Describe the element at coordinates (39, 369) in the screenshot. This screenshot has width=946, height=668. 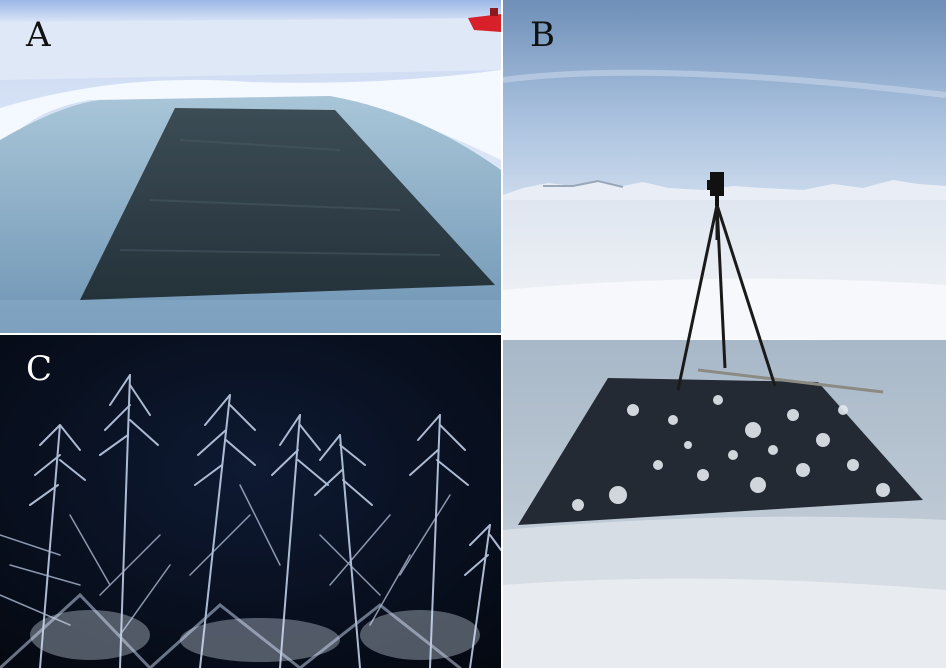
I see `panel-label-c: C` at that location.